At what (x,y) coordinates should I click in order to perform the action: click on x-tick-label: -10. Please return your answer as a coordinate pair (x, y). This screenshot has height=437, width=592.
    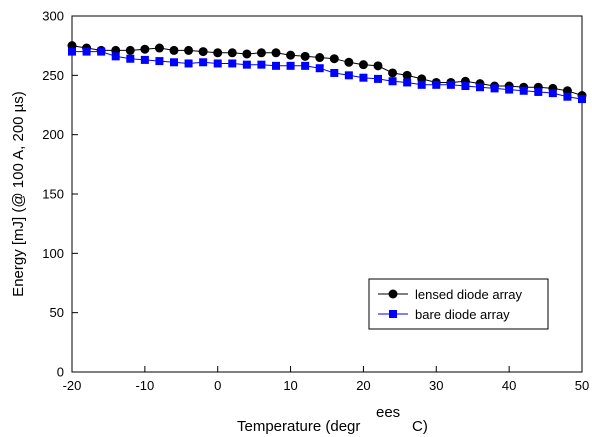
    Looking at the image, I should click on (144, 385).